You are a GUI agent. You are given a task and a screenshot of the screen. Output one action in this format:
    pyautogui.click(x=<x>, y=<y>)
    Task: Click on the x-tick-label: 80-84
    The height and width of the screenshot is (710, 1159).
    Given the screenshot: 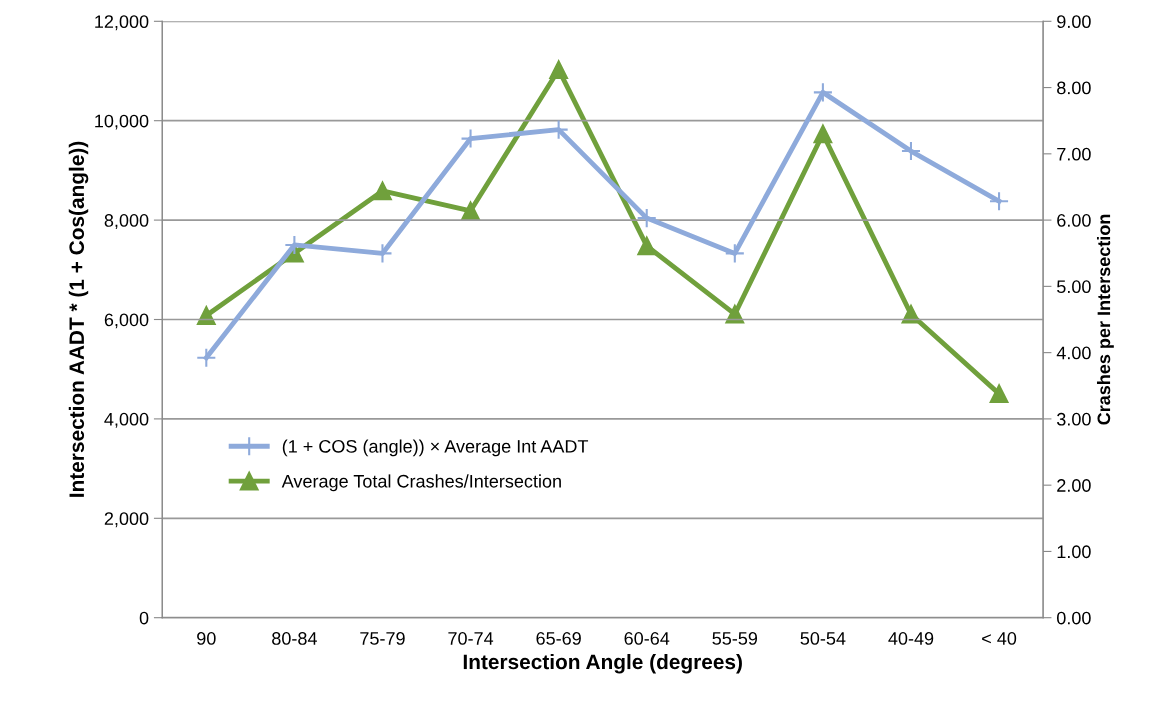 What is the action you would take?
    pyautogui.click(x=294, y=638)
    